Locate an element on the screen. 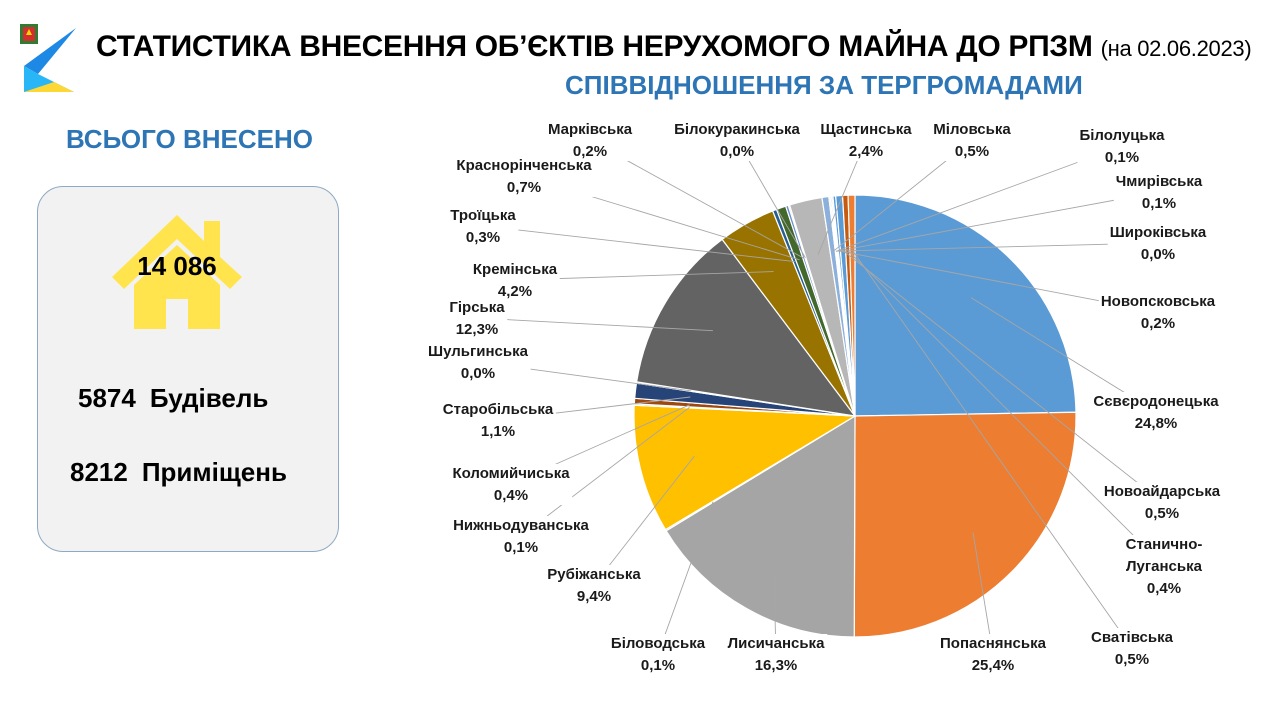  slice-label-text: Краснорінченська 0,7% is located at coordinates (524, 176).